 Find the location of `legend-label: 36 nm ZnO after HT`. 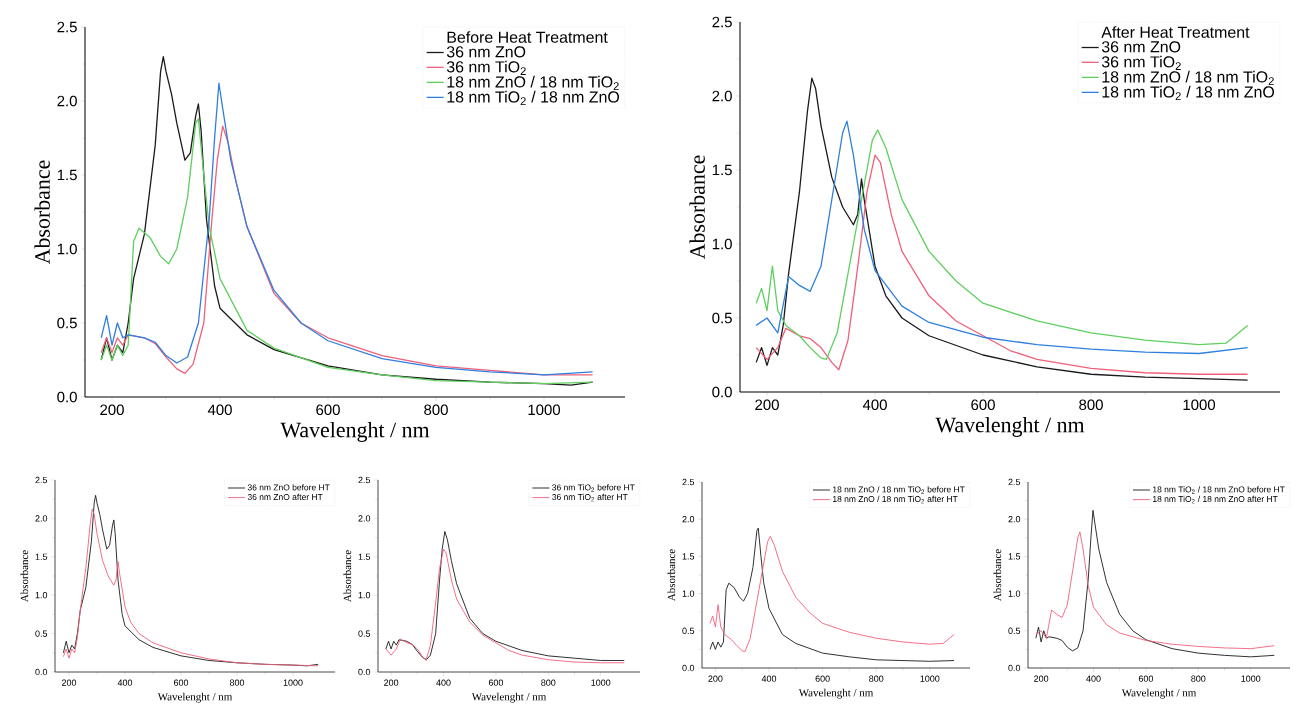

legend-label: 36 nm ZnO after HT is located at coordinates (285, 497).